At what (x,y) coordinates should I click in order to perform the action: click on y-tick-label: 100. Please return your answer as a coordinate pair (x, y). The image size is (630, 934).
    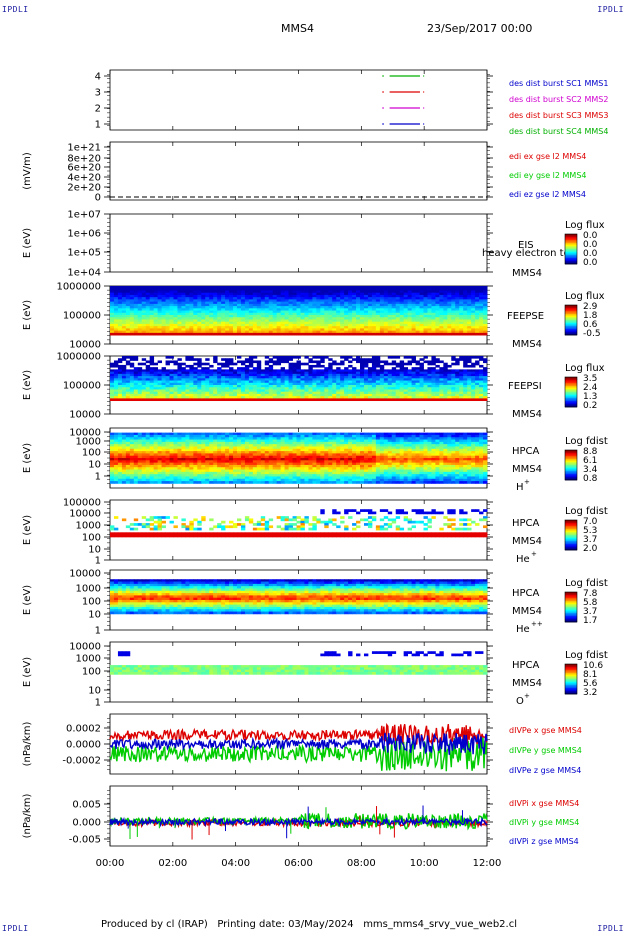
    Looking at the image, I should click on (91, 453).